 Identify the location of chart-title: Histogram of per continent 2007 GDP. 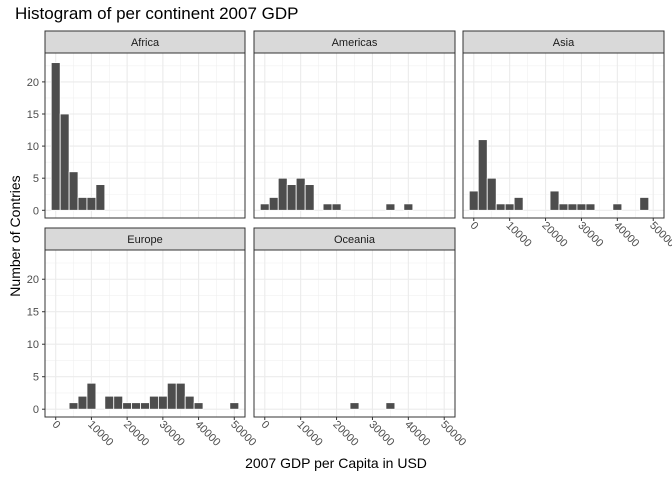
(157, 13).